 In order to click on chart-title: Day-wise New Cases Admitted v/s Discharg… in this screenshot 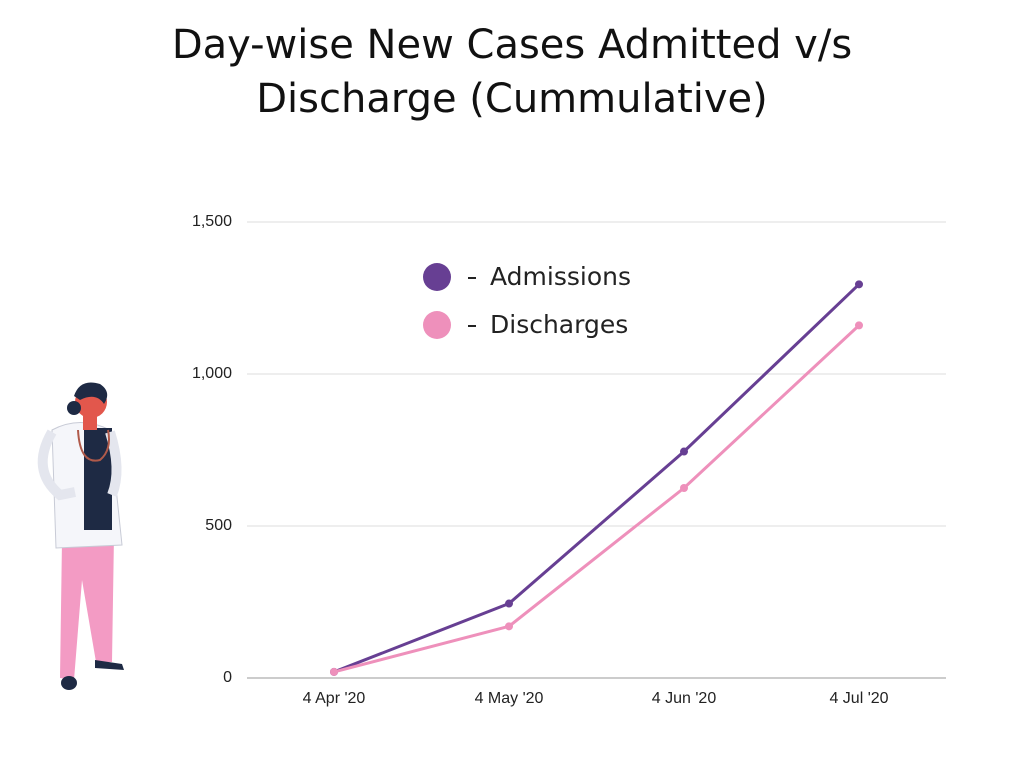, I will do `click(512, 72)`.